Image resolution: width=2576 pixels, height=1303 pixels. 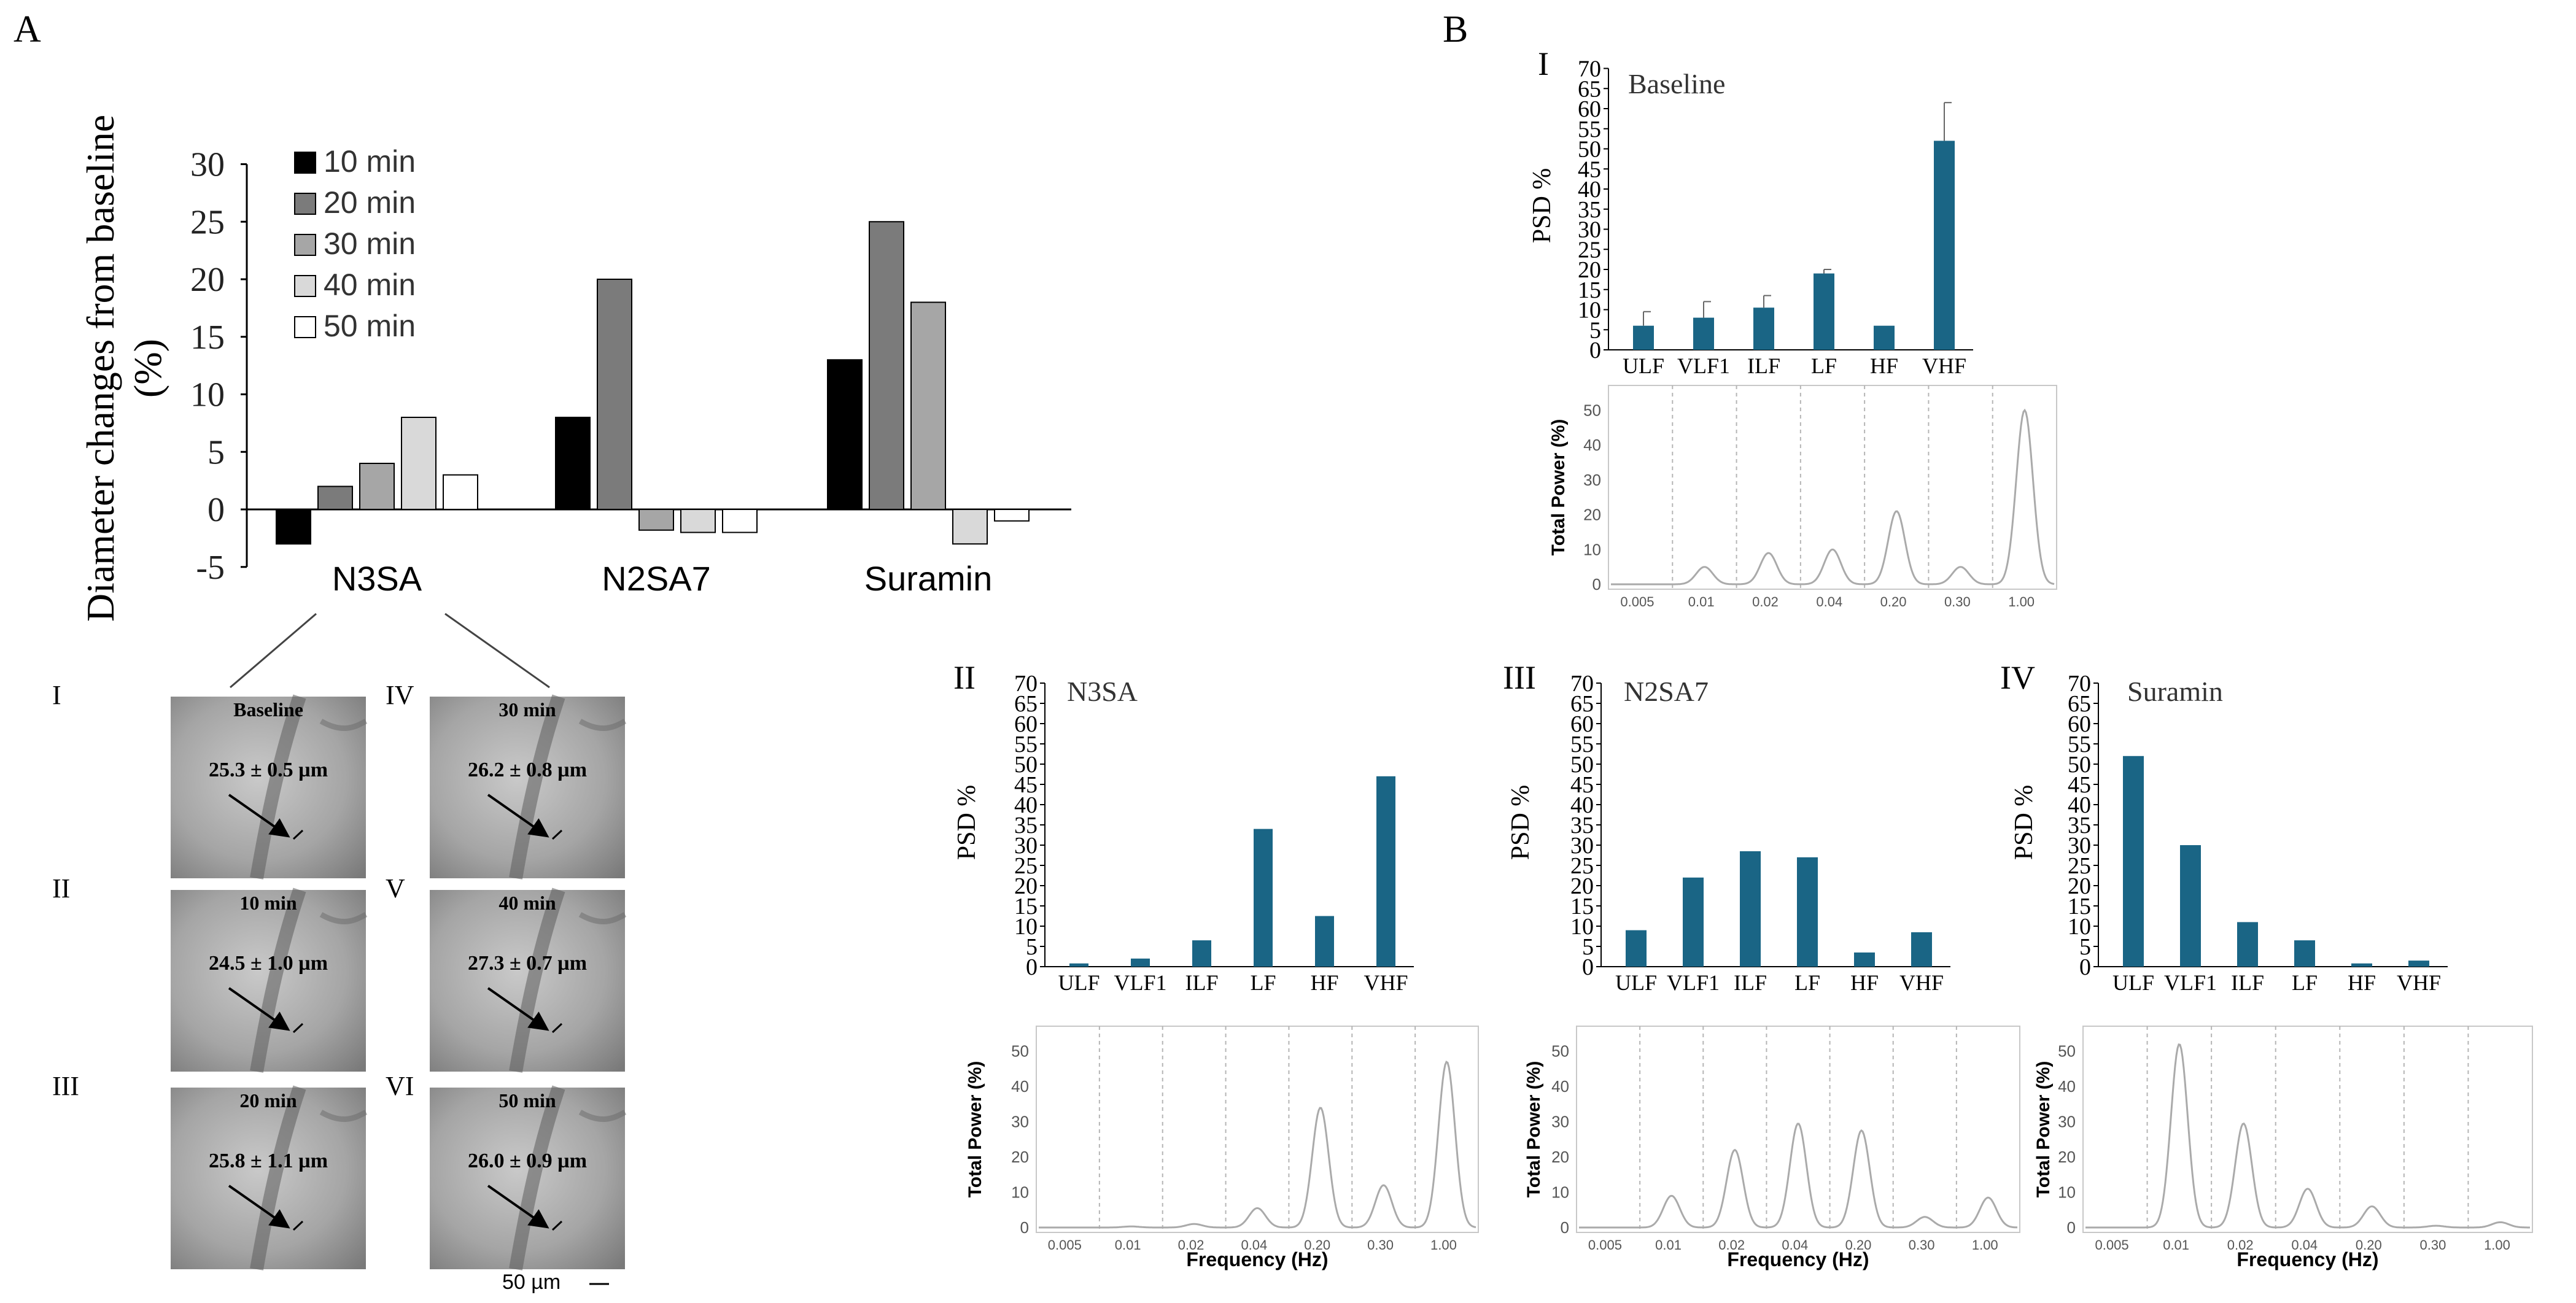 What do you see at coordinates (1026, 785) in the screenshot?
I see `psd-ytick-label: 45` at bounding box center [1026, 785].